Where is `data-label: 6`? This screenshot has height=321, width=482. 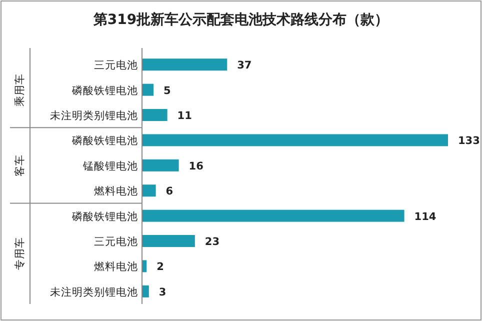 data-label: 6 is located at coordinates (170, 192).